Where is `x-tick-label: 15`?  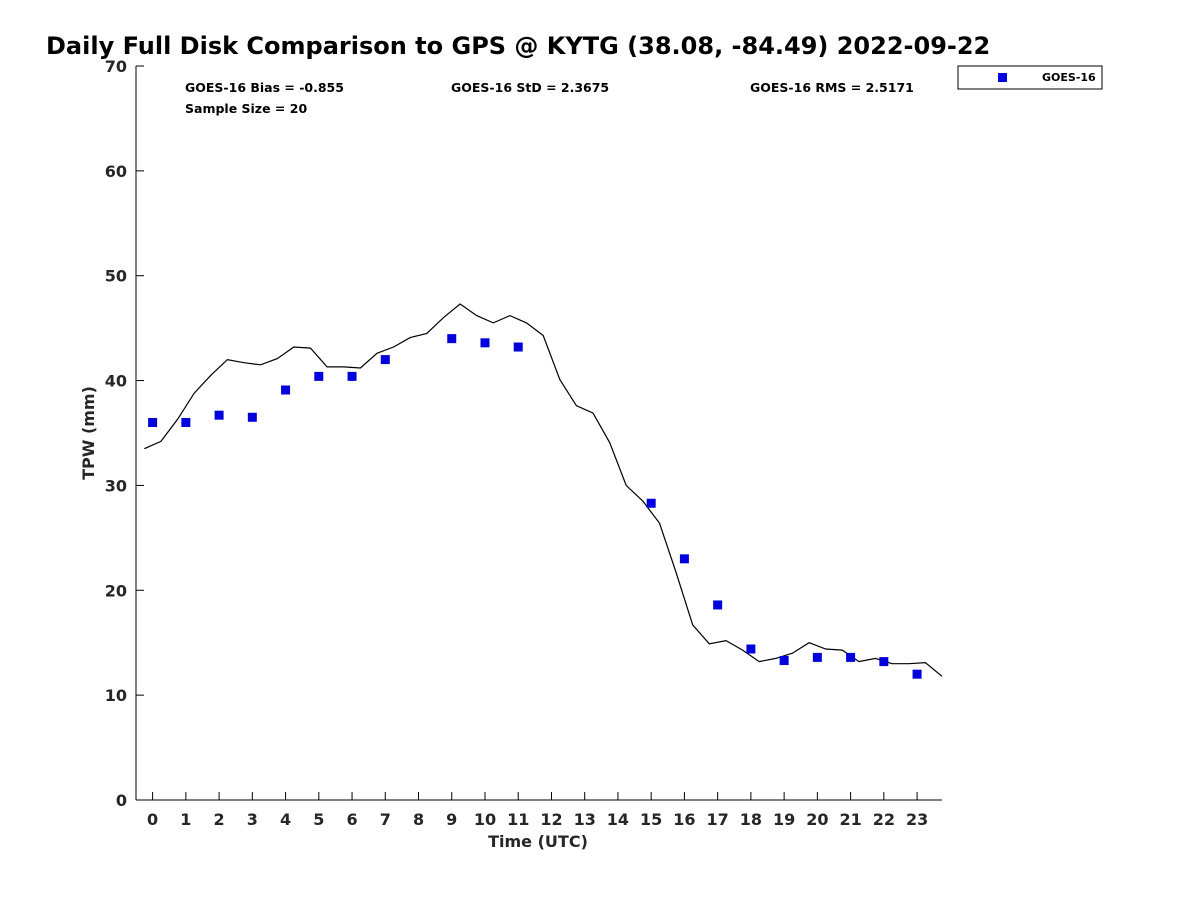
x-tick-label: 15 is located at coordinates (651, 819).